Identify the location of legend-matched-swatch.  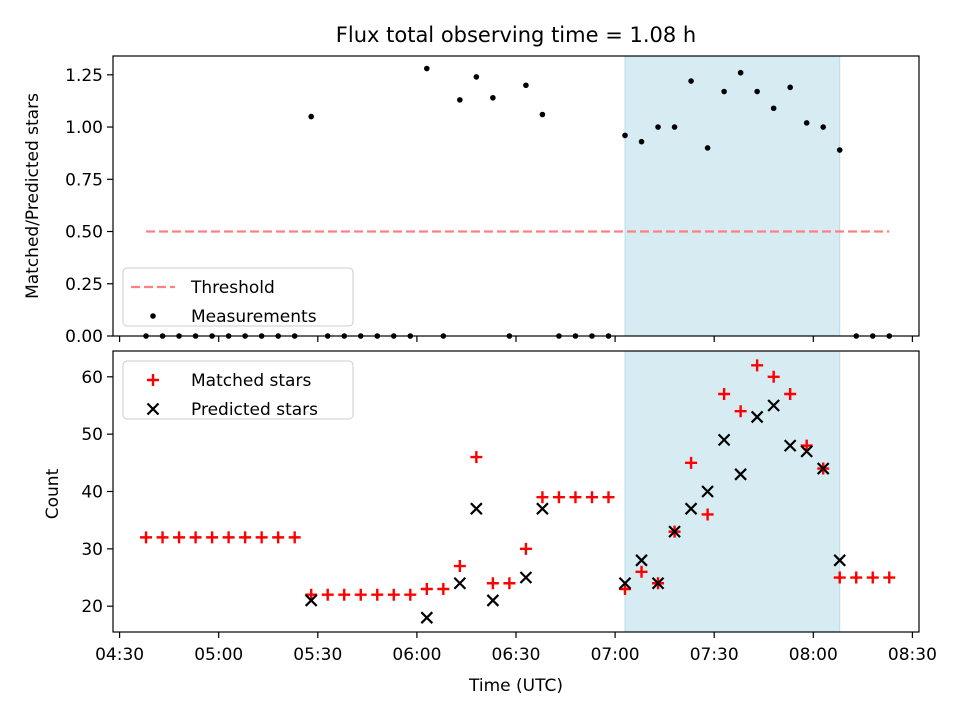
(153, 380).